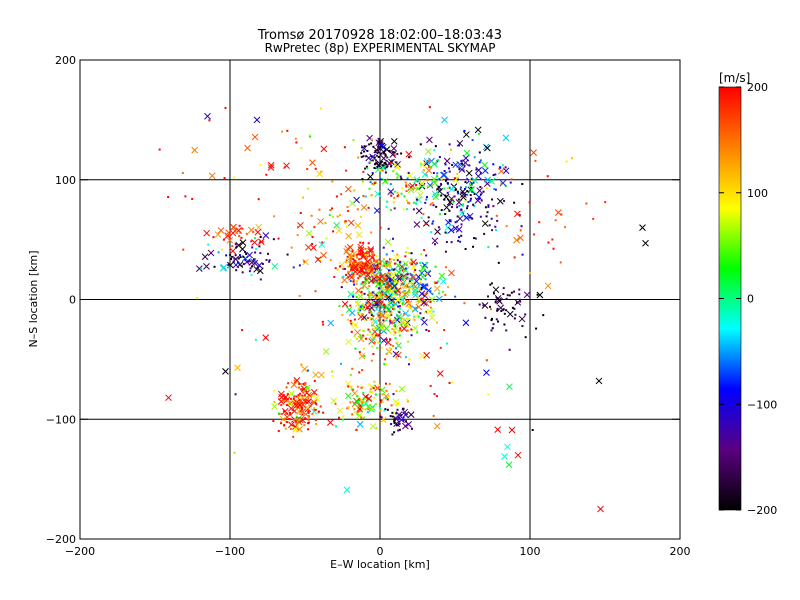  Describe the element at coordinates (530, 551) in the screenshot. I see `x-tick-label: 100` at that location.